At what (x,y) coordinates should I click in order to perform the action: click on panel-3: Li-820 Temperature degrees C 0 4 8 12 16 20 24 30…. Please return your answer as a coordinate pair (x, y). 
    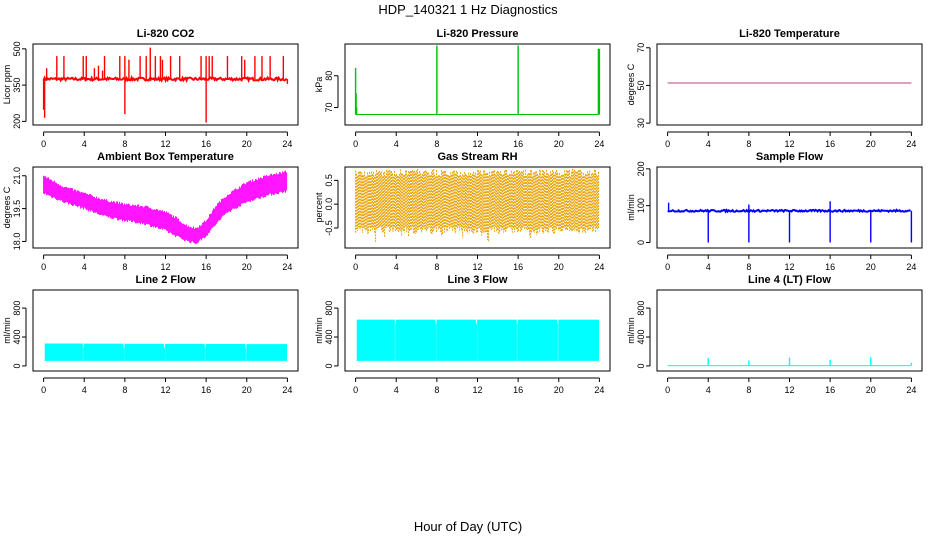
    Looking at the image, I should click on (774, 88).